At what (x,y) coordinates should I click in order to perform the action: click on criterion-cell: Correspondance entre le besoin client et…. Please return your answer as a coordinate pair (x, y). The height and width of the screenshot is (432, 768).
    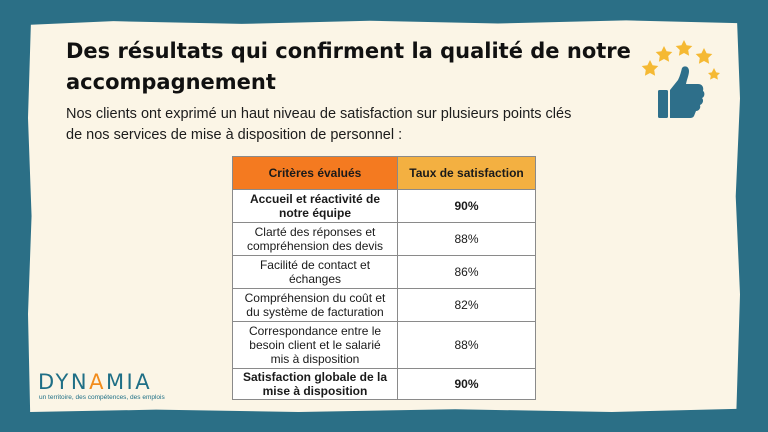
    Looking at the image, I should click on (315, 345).